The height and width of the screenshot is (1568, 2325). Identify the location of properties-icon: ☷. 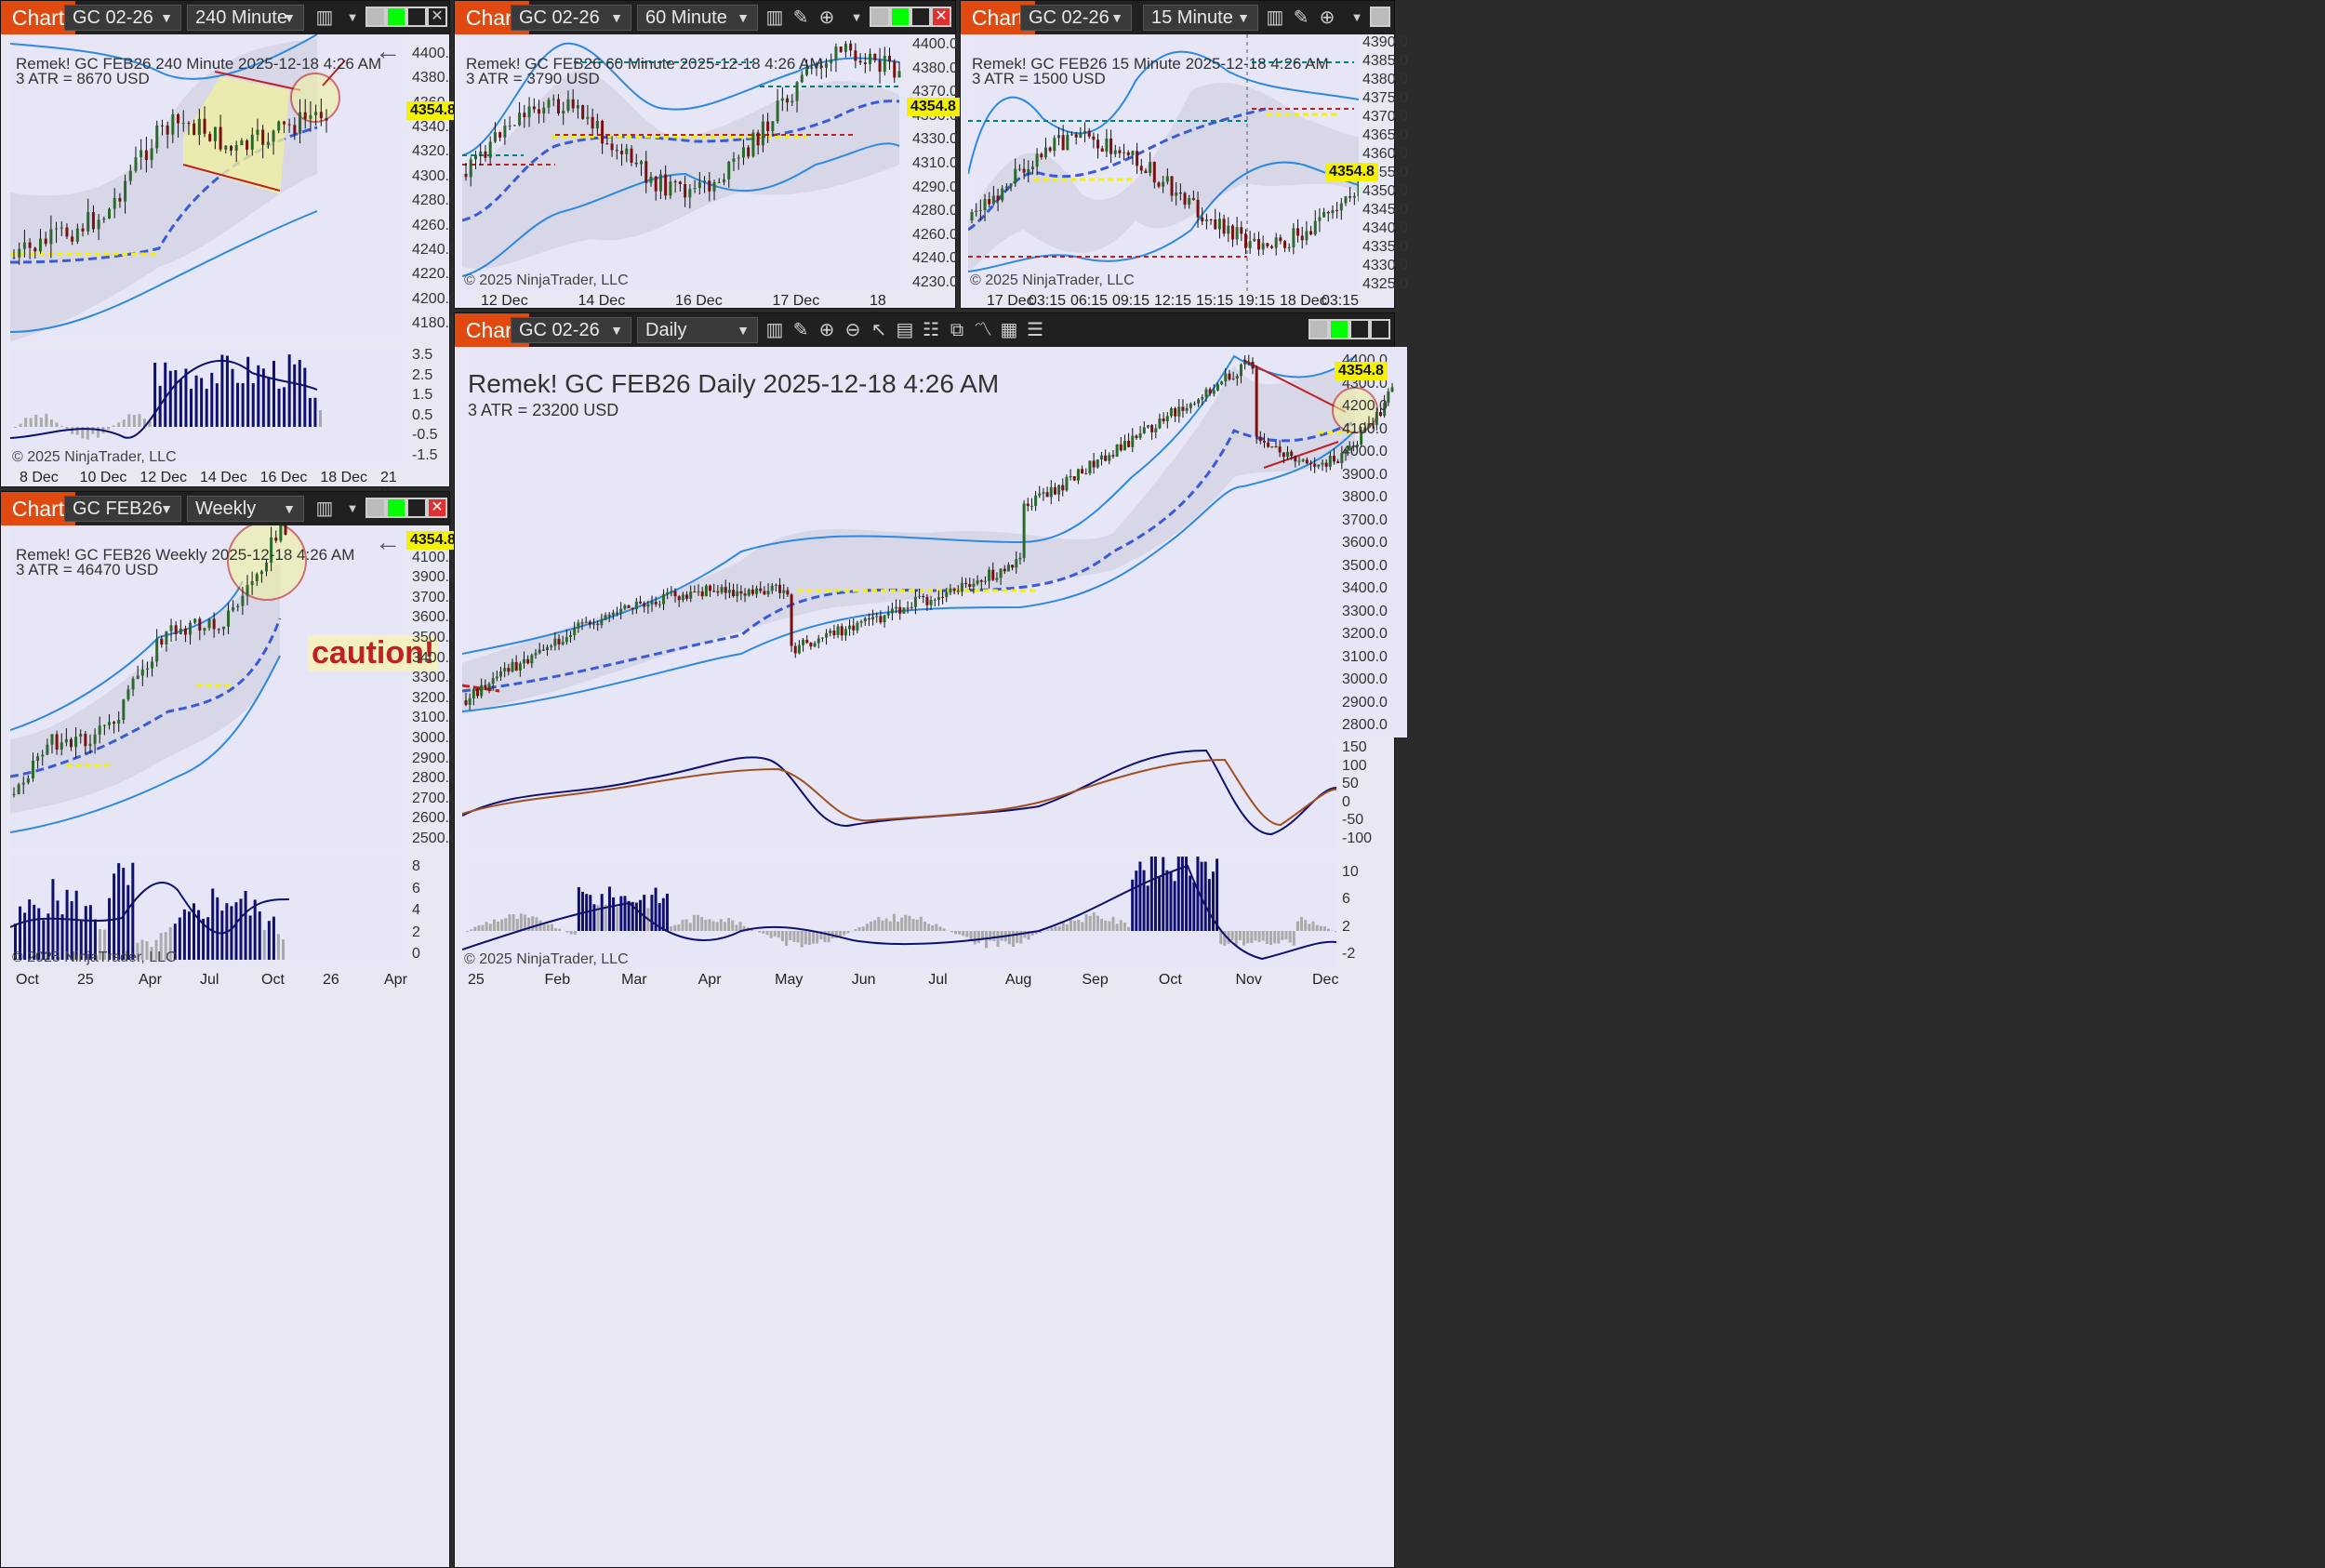
(931, 330).